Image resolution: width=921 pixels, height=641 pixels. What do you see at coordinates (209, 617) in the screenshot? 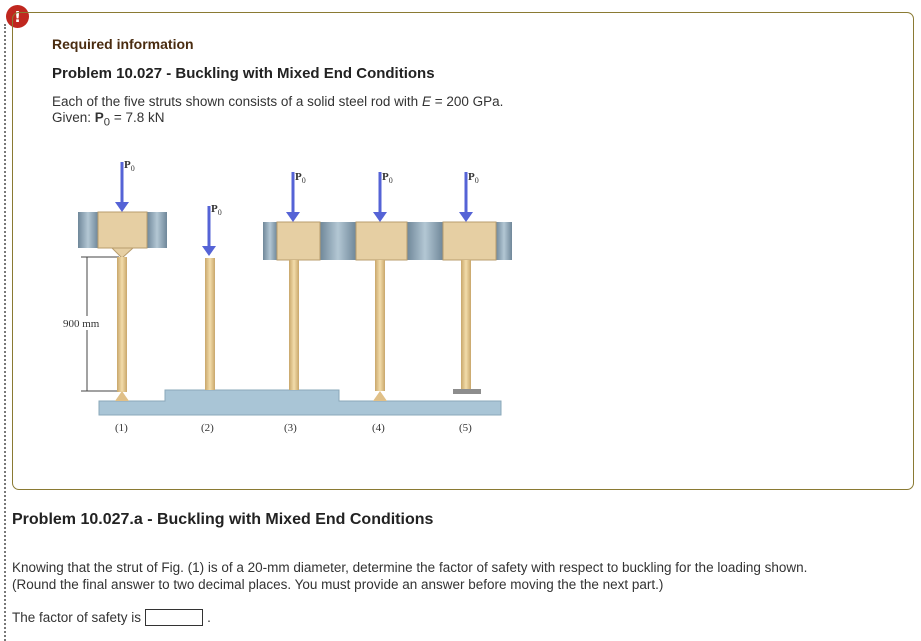
I see `answer-suffix: .` at bounding box center [209, 617].